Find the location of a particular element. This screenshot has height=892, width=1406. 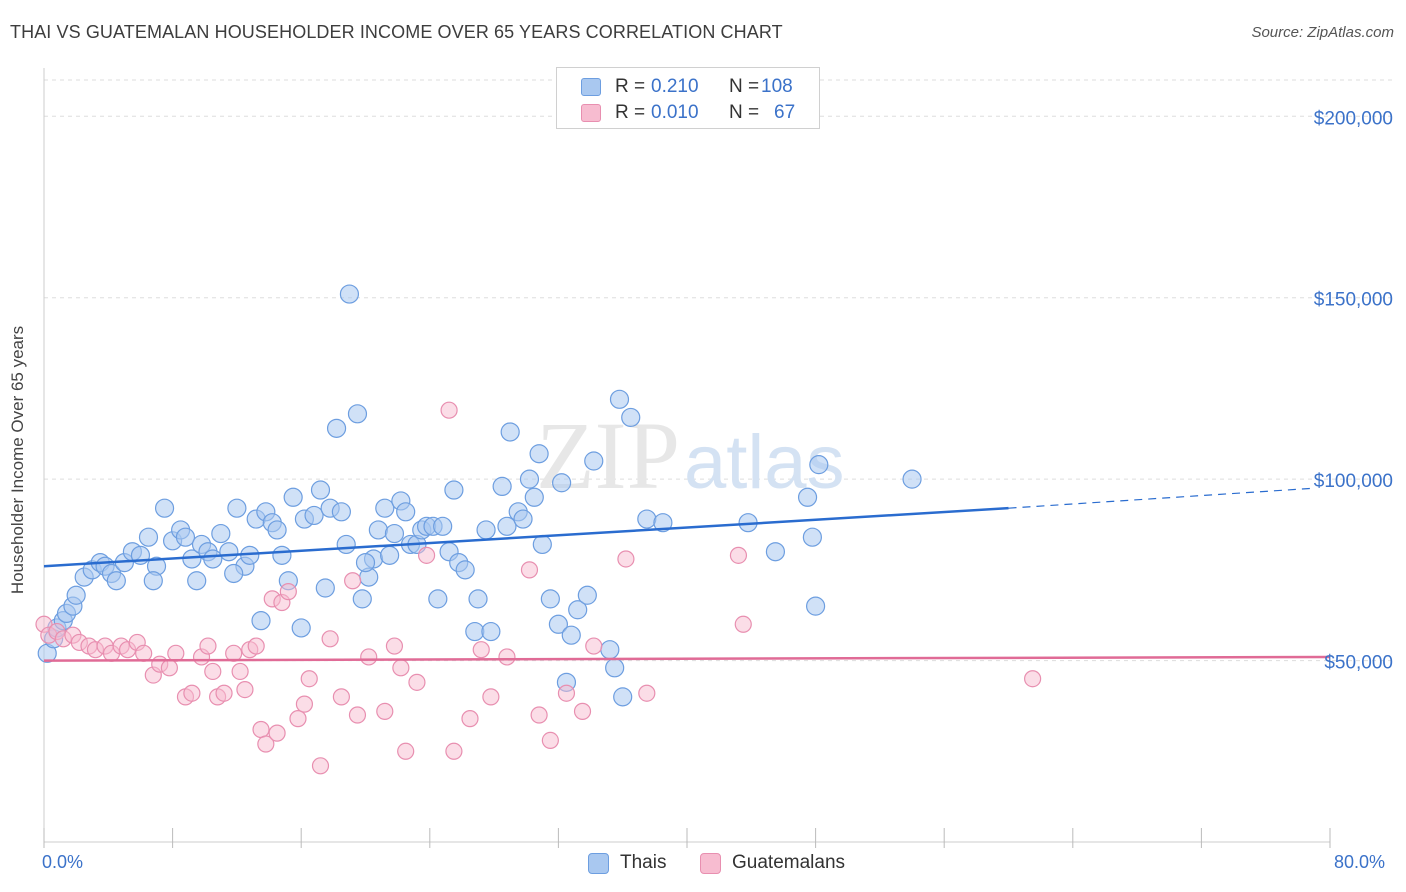

legend-r-value: 0.210 is located at coordinates (675, 86).